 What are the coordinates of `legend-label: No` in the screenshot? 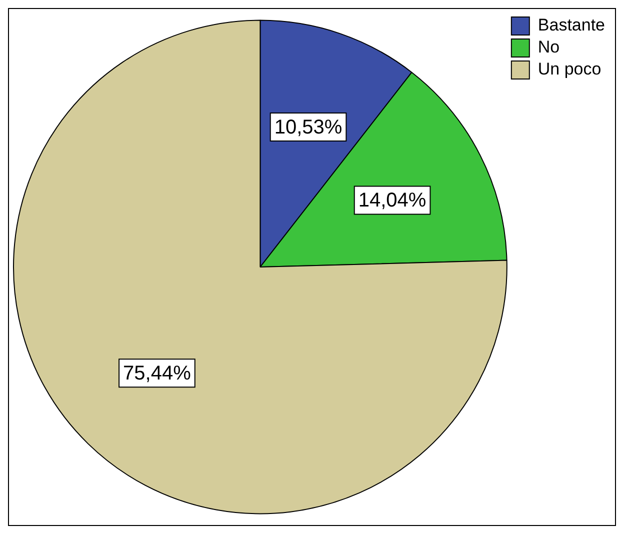 It's located at (549, 47).